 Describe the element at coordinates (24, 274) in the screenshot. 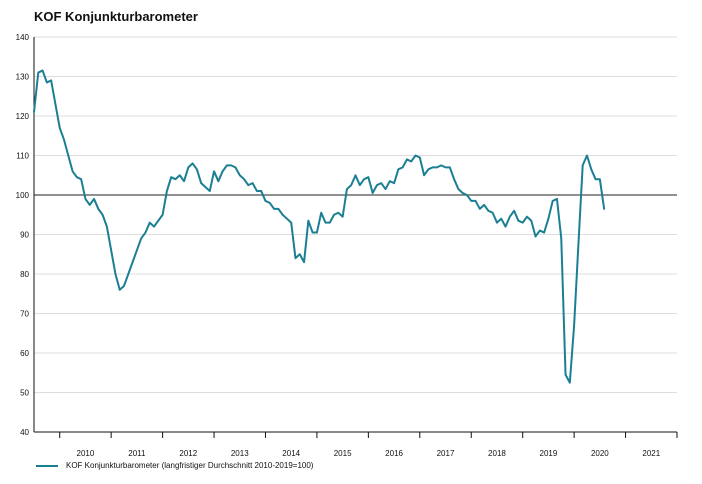

I see `y-tick-label: 80` at that location.